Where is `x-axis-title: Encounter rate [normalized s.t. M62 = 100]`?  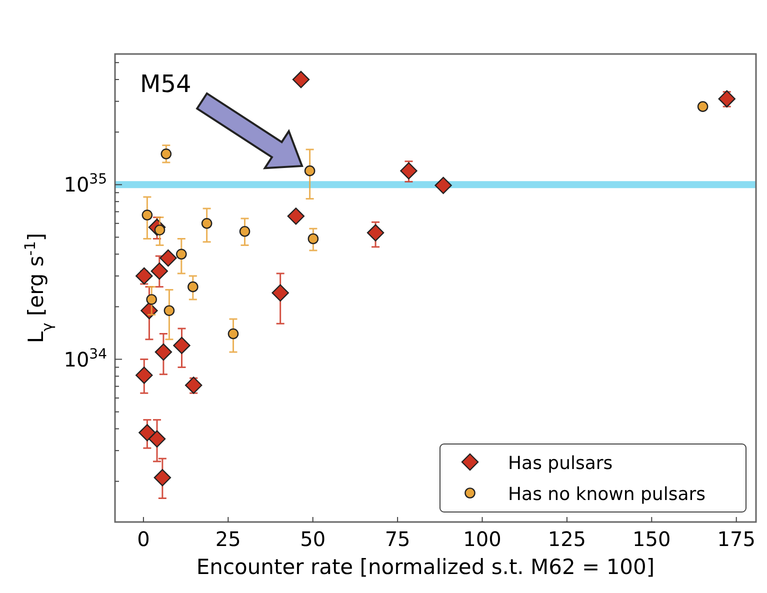
x-axis-title: Encounter rate [normalized s.t. M62 = 100] is located at coordinates (425, 567).